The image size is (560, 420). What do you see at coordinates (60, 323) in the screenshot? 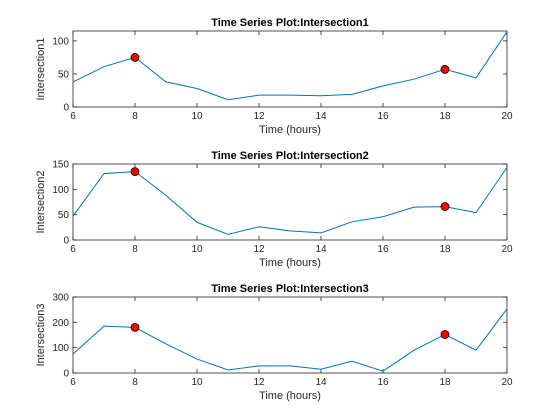
I see `y-tick-label: 200` at bounding box center [60, 323].